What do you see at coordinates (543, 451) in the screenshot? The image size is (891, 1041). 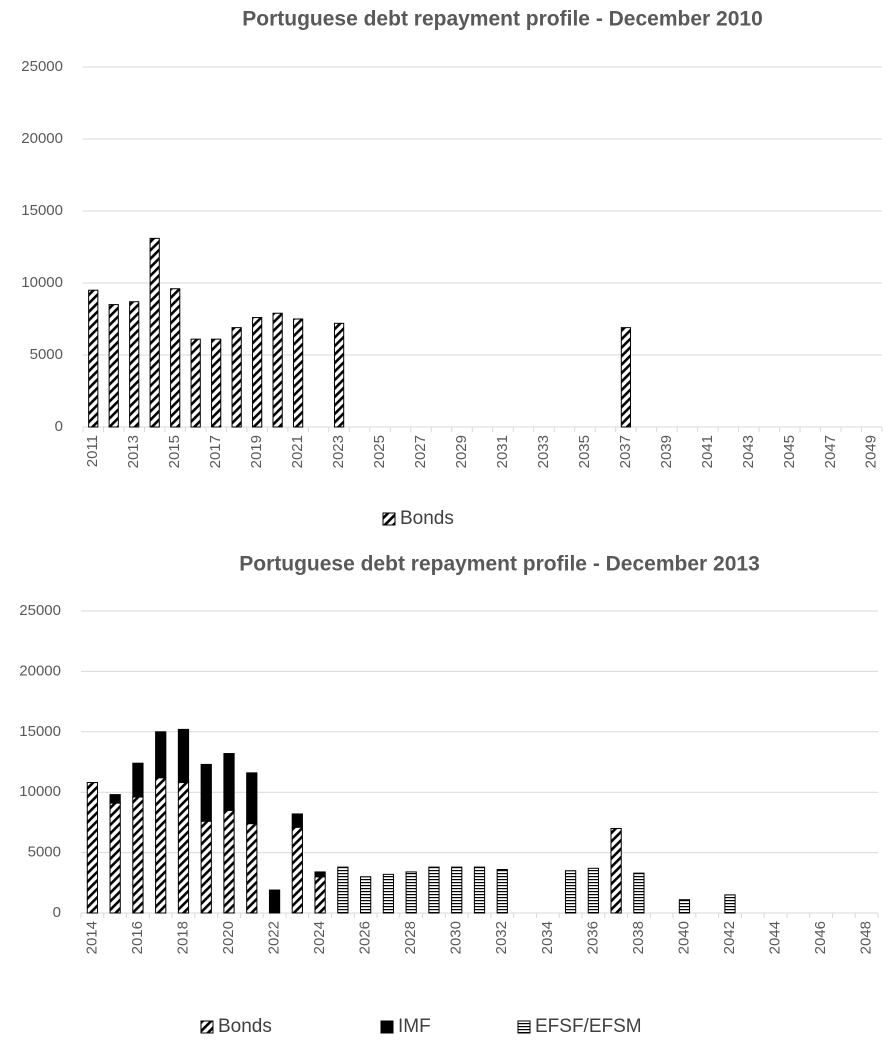 I see `x-tick-label: 2033` at bounding box center [543, 451].